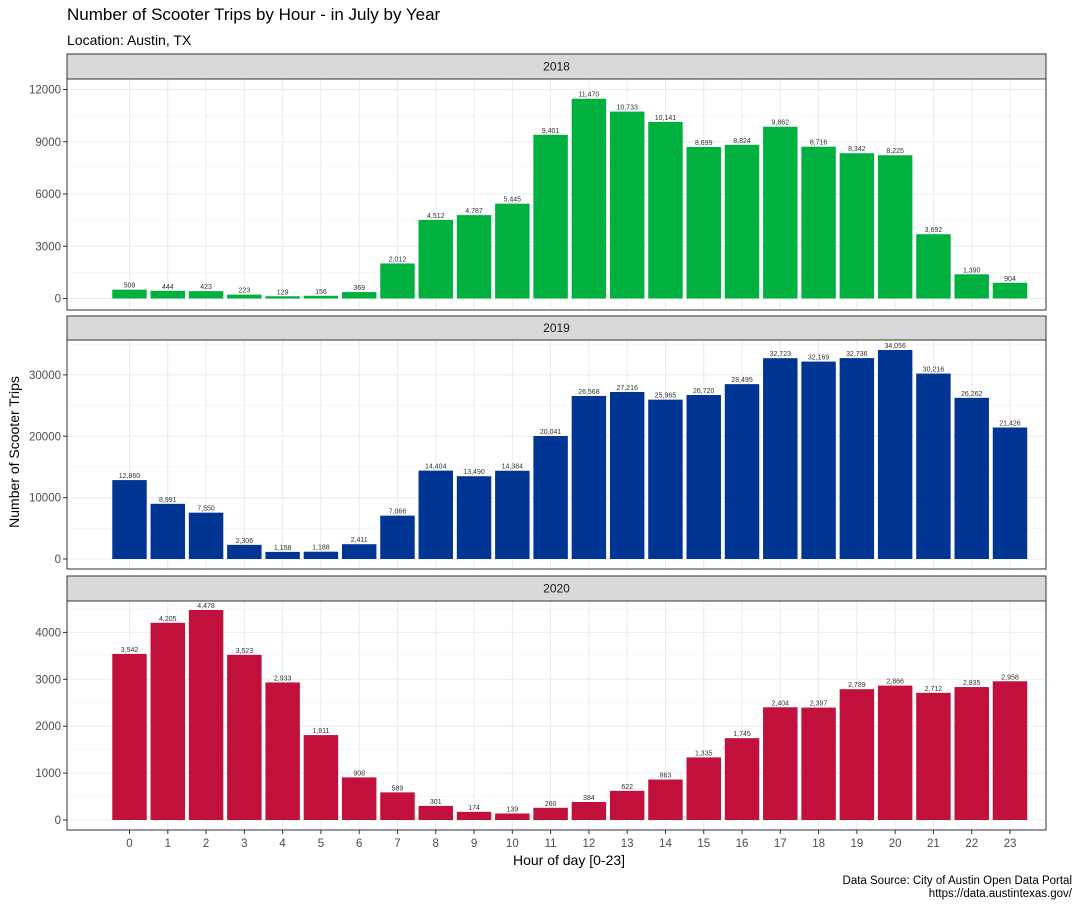 This screenshot has width=1081, height=907. I want to click on bar-value-label: 1,745, so click(742, 734).